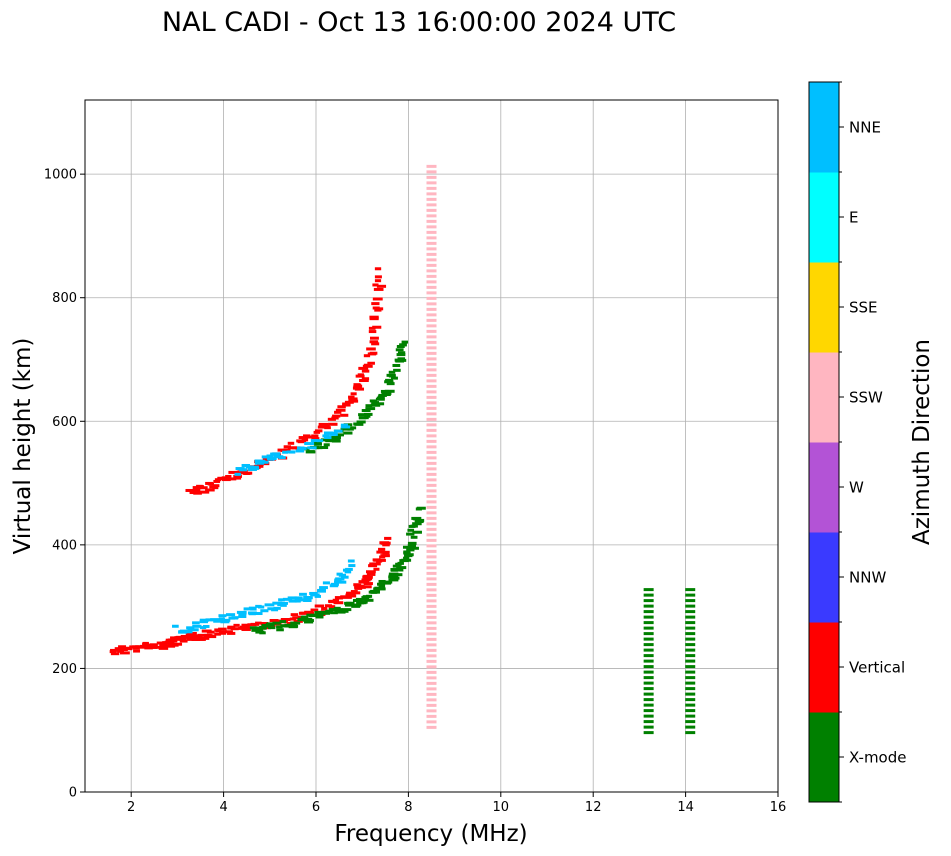 The height and width of the screenshot is (856, 951). I want to click on y-tick-label: 400, so click(64, 545).